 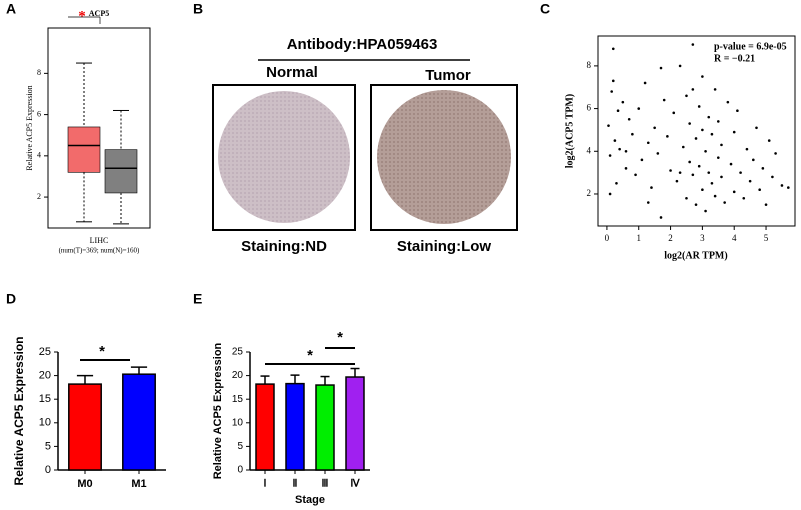 What do you see at coordinates (99, 13) in the screenshot?
I see `chart-title: ACP5` at bounding box center [99, 13].